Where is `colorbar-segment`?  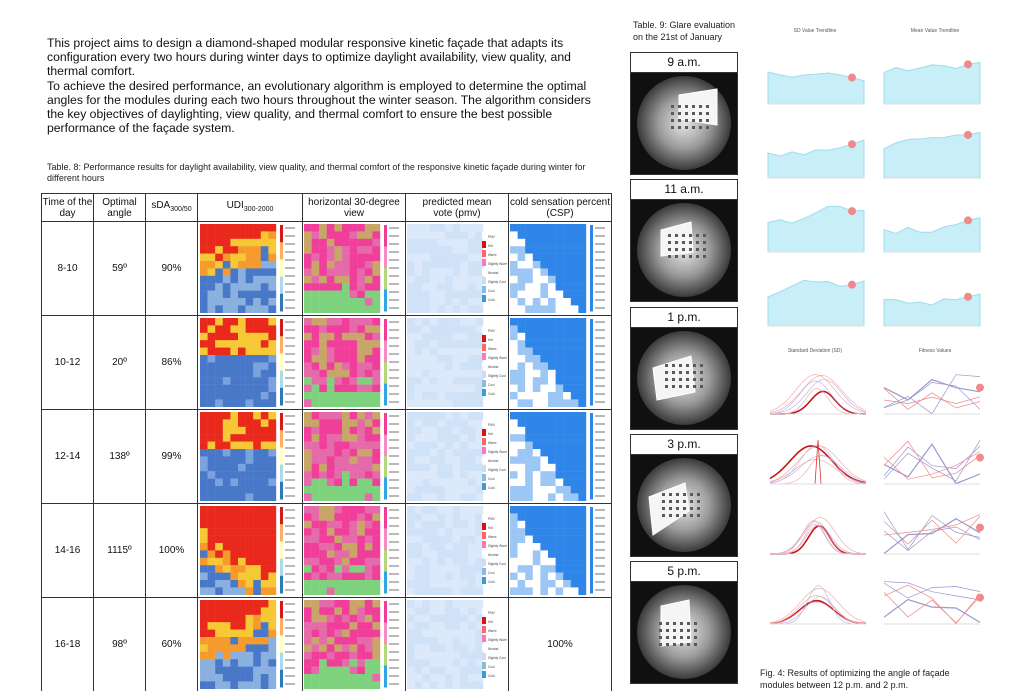 colorbar-segment is located at coordinates (281, 584).